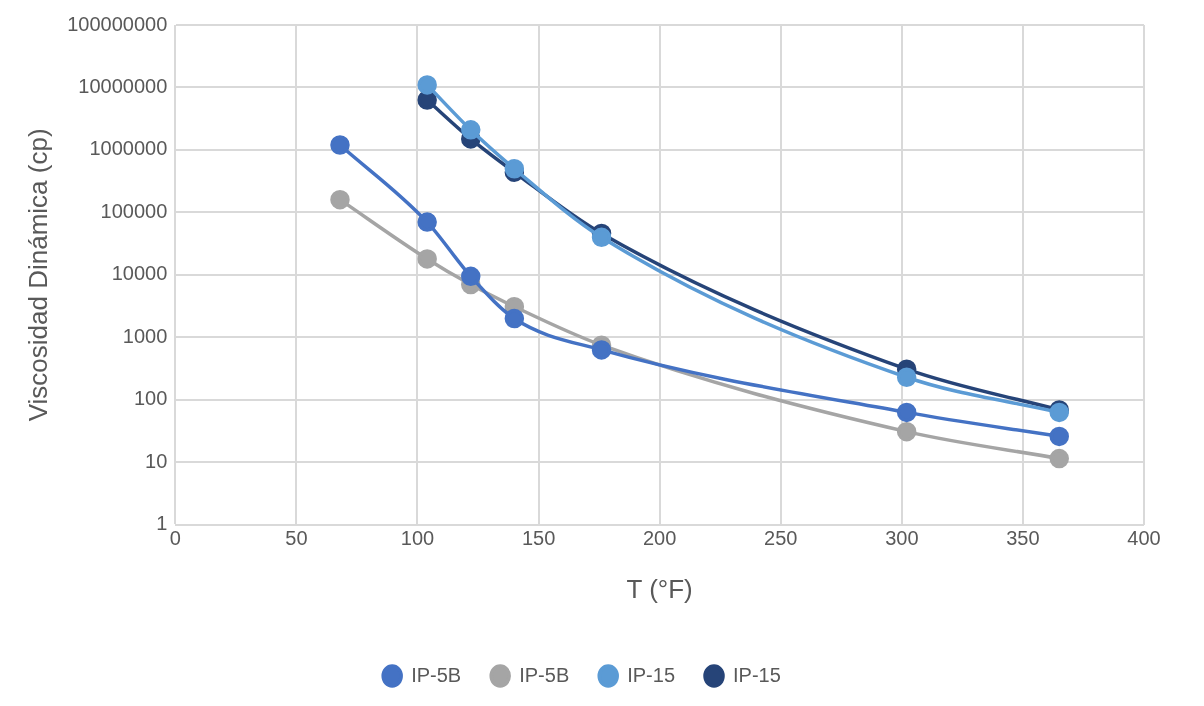 The width and height of the screenshot is (1204, 706). Describe the element at coordinates (128, 148) in the screenshot. I see `y-tick-label: 1000000` at that location.